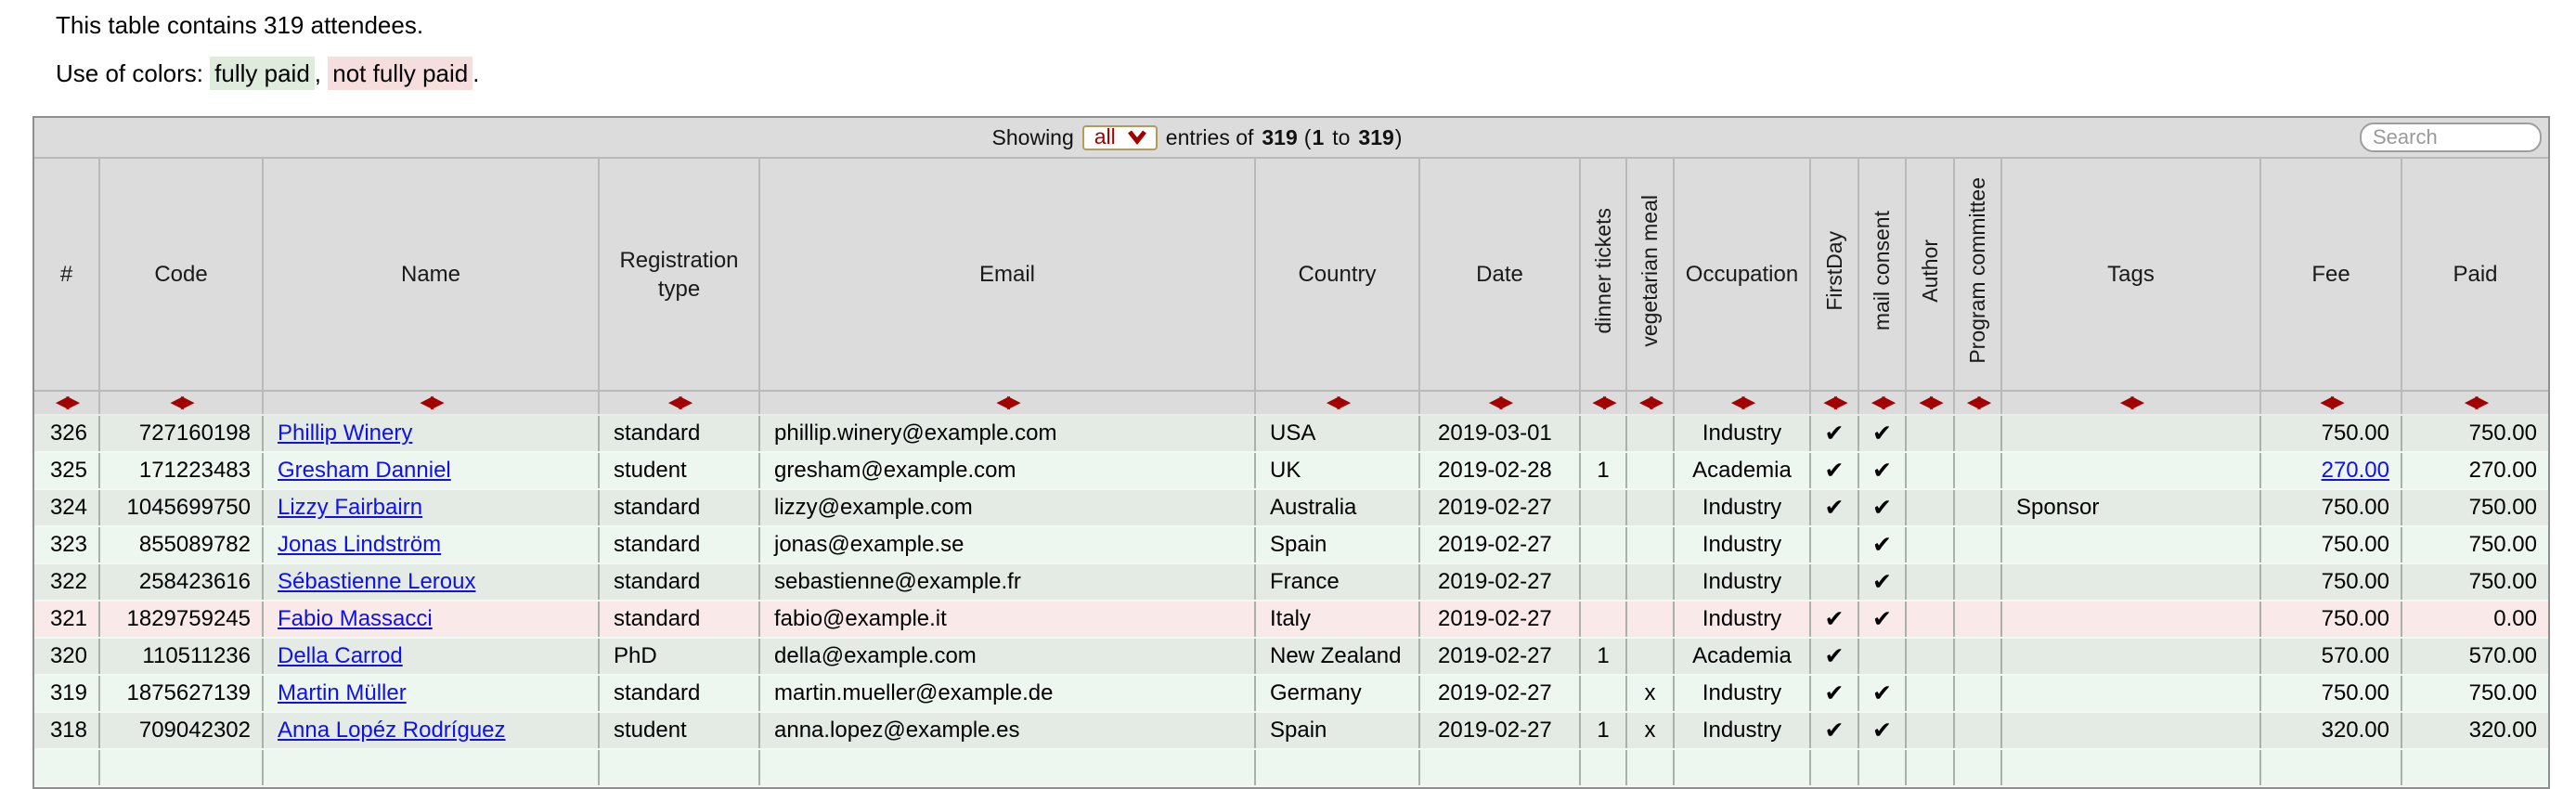 This screenshot has height=789, width=2576. I want to click on cell-paid: 750.00, so click(2474, 545).